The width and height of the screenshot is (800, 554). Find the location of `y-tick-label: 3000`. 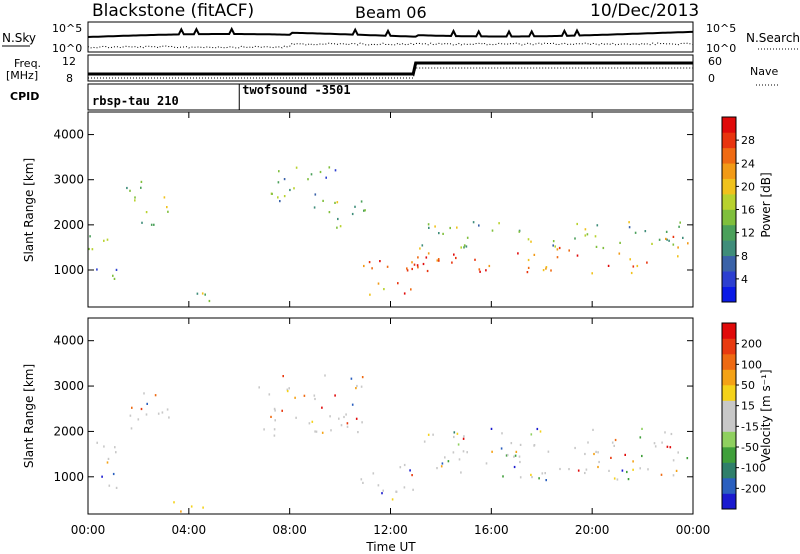

y-tick-label: 3000 is located at coordinates (68, 180).